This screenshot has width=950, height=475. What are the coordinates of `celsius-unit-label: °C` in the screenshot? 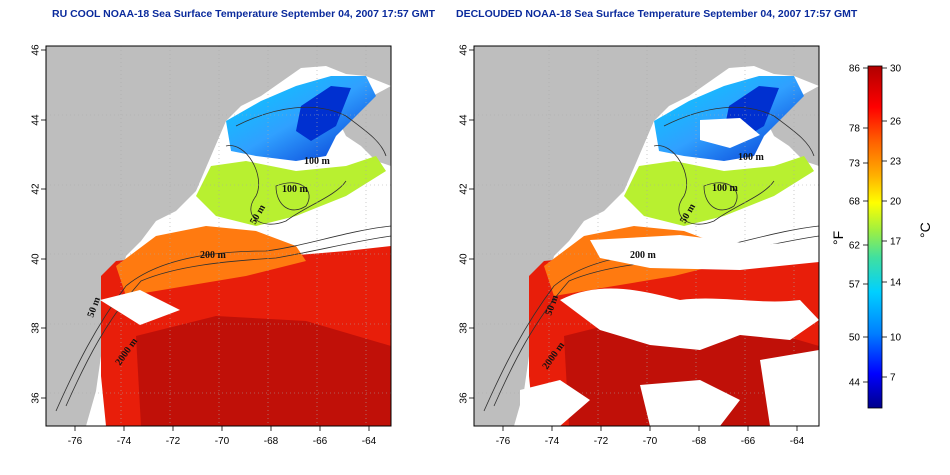 It's located at (925, 230).